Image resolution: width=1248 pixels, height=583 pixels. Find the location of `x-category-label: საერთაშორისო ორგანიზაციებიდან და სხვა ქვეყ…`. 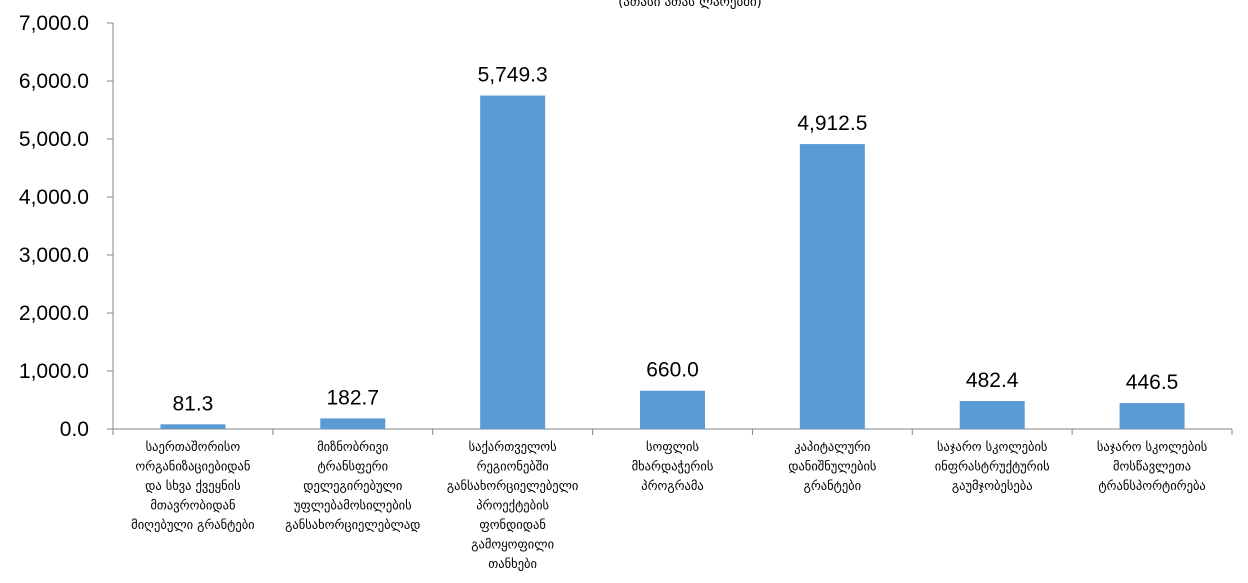

x-category-label: საერთაშორისო ორგანიზაციებიდან და სხვა ქვეყ… is located at coordinates (192, 485).